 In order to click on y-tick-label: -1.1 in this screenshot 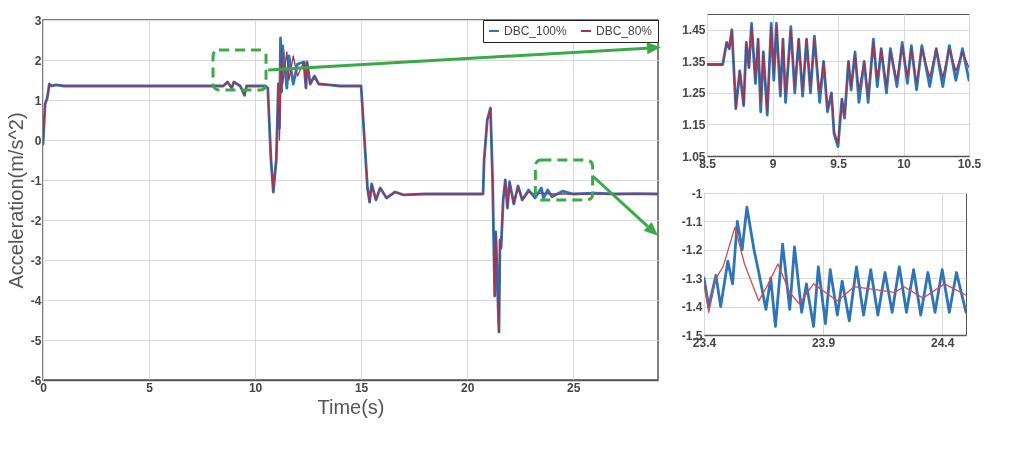, I will do `click(692, 221)`.